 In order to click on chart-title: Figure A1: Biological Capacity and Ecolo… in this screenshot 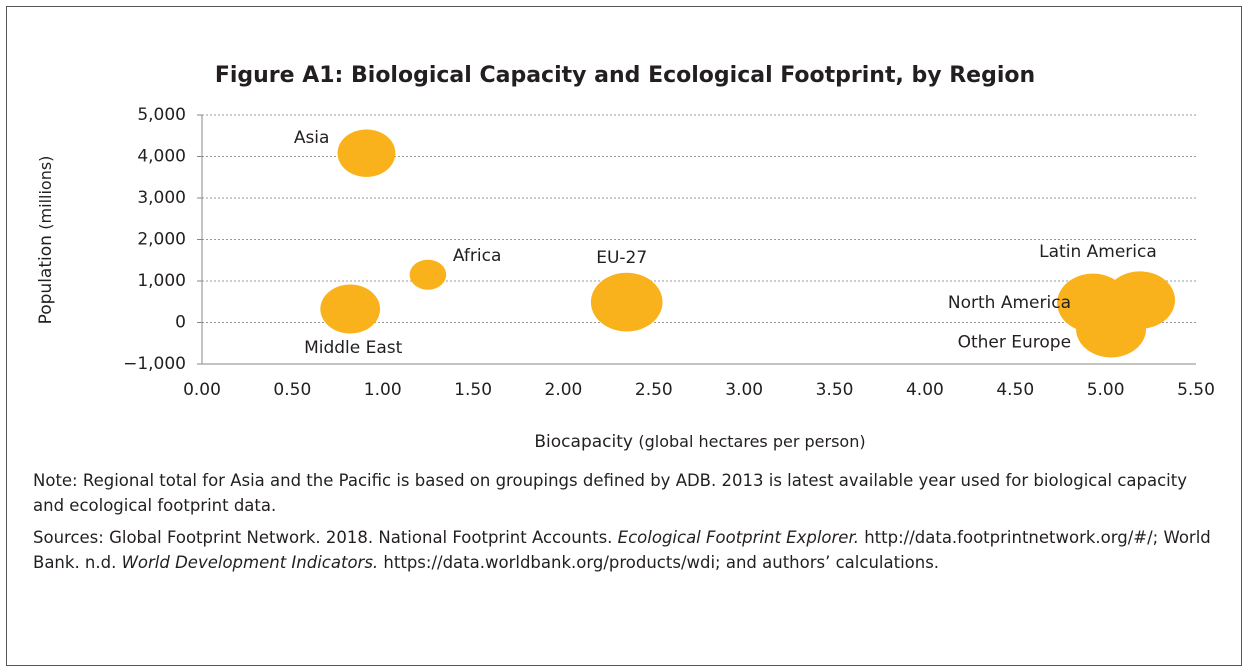, I will do `click(625, 75)`.